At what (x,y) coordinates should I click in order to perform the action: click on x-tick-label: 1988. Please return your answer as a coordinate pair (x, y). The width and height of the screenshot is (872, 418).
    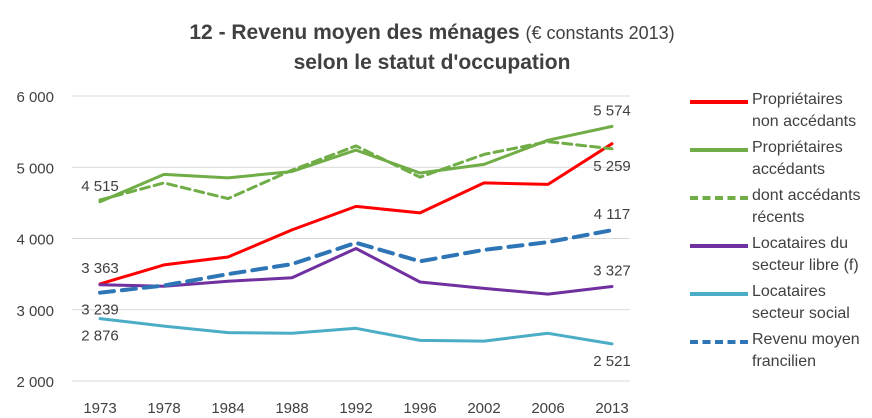
    Looking at the image, I should click on (291, 408).